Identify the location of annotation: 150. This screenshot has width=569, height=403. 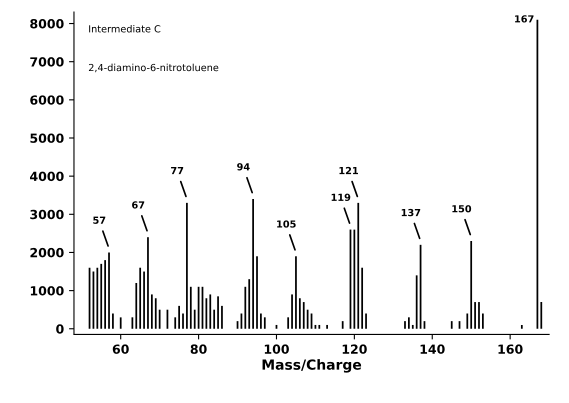
(462, 208).